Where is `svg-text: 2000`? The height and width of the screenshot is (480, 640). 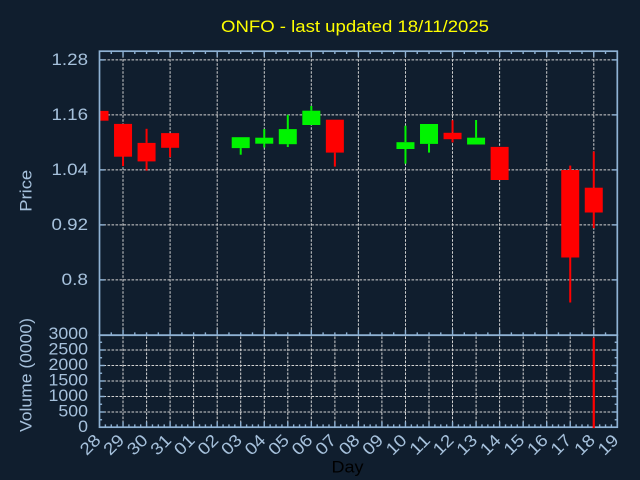 svg-text: 2000 is located at coordinates (69, 364).